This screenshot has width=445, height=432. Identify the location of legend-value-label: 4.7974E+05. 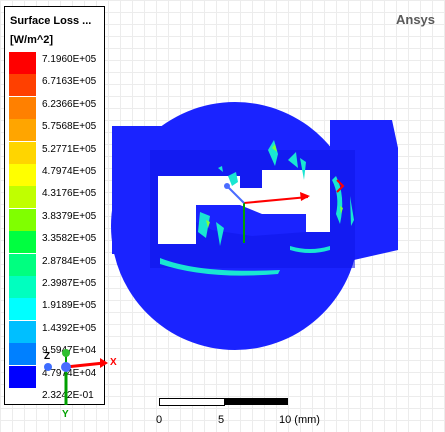
(69, 171).